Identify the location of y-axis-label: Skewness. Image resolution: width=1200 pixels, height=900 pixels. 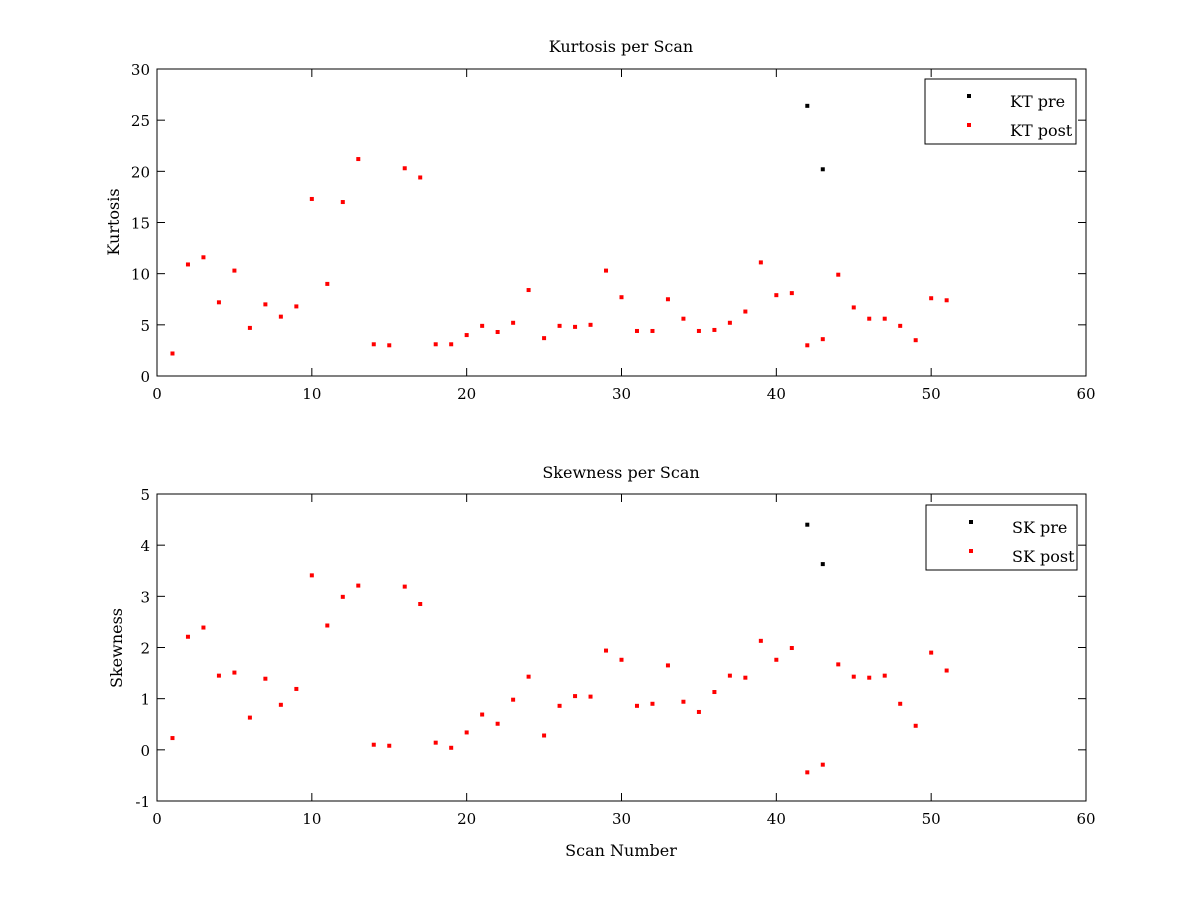
(116, 648).